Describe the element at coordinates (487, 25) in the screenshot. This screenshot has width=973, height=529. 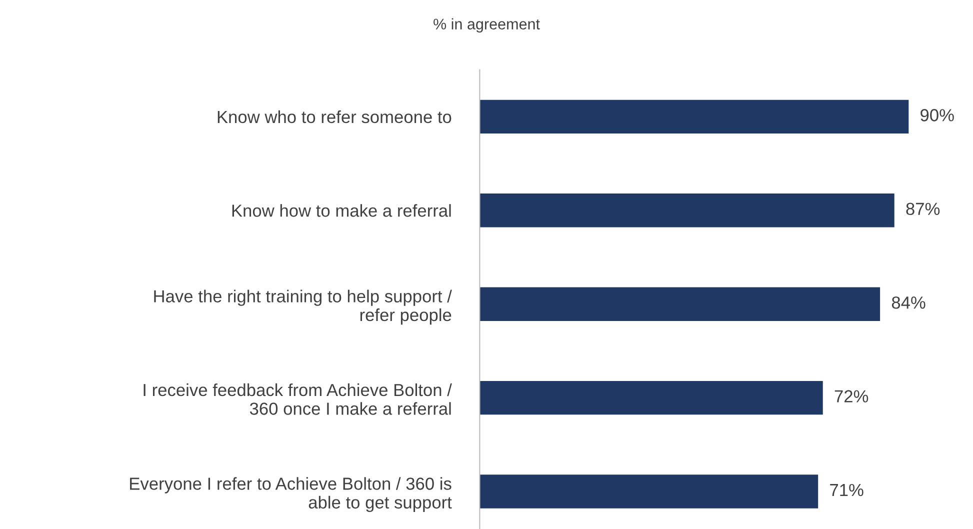
I see `chart-title: % in agreement` at that location.